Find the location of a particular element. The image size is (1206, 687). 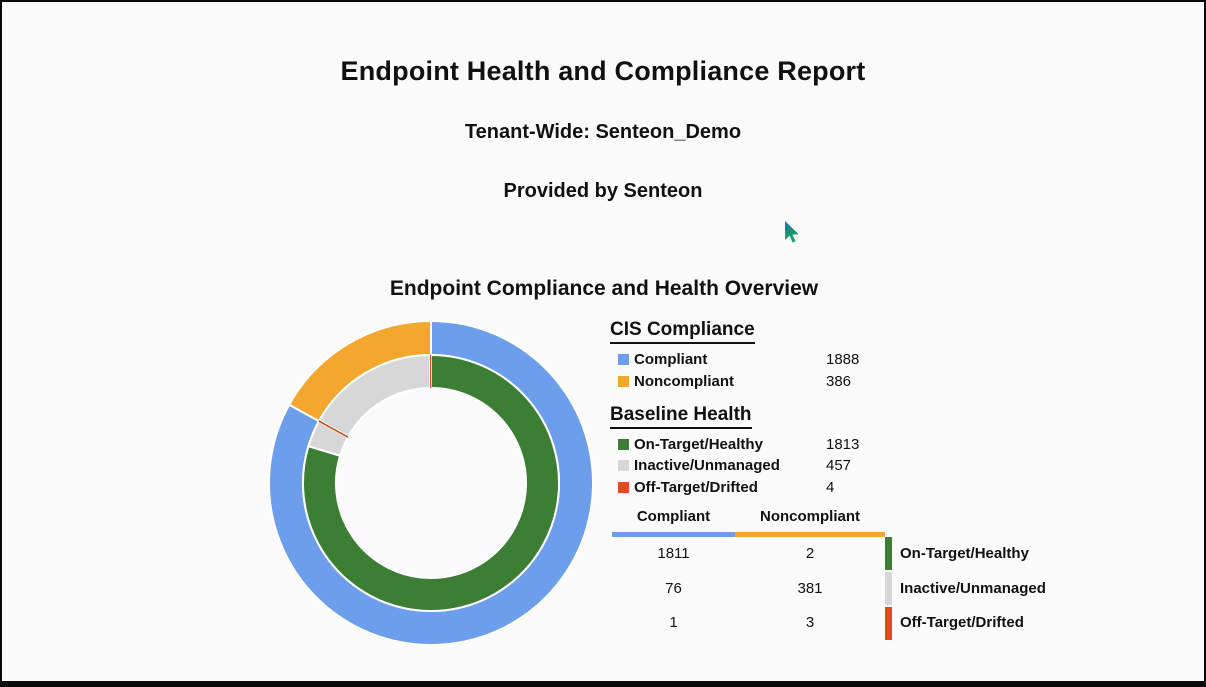

cell-noncompliant-off-target: 3 is located at coordinates (810, 623).